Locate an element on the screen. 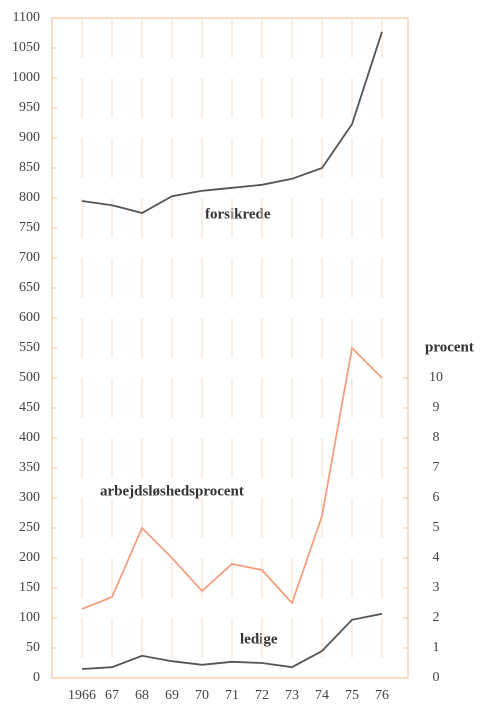  series-label: forsikrede is located at coordinates (238, 214).